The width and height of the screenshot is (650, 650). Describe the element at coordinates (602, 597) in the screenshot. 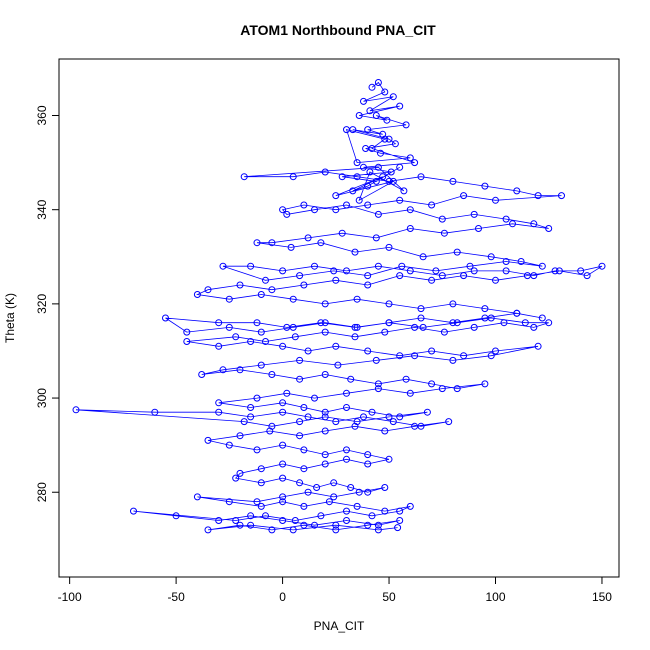

I see `x-tick-label: 150` at that location.